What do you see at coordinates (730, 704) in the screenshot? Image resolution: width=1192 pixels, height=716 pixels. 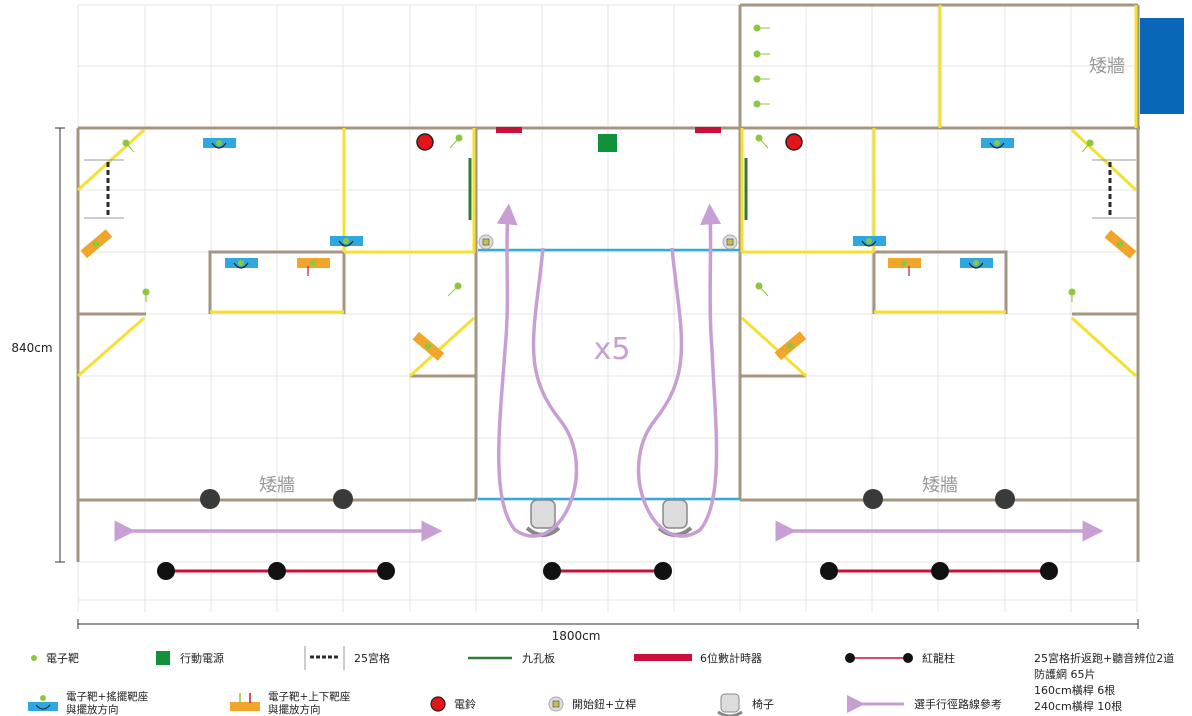 I see `legend-chair-icon` at bounding box center [730, 704].